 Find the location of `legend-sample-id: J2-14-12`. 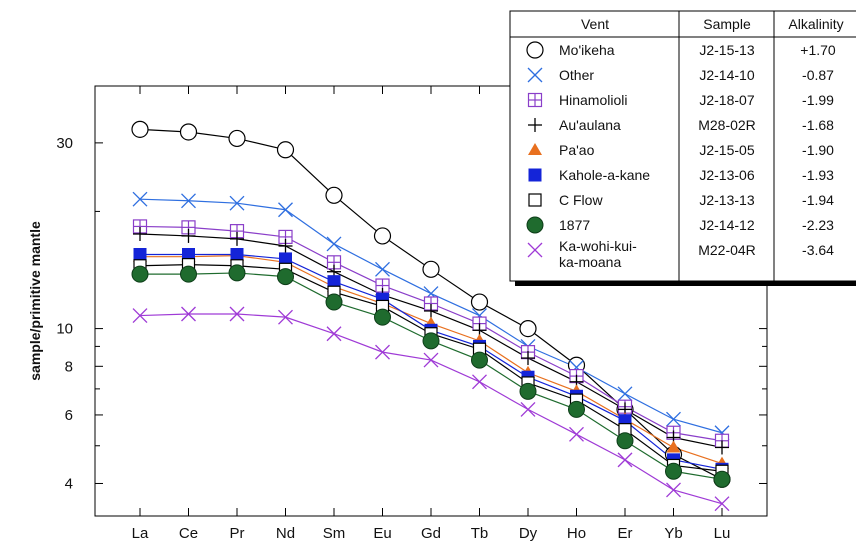

legend-sample-id: J2-14-12 is located at coordinates (726, 225).